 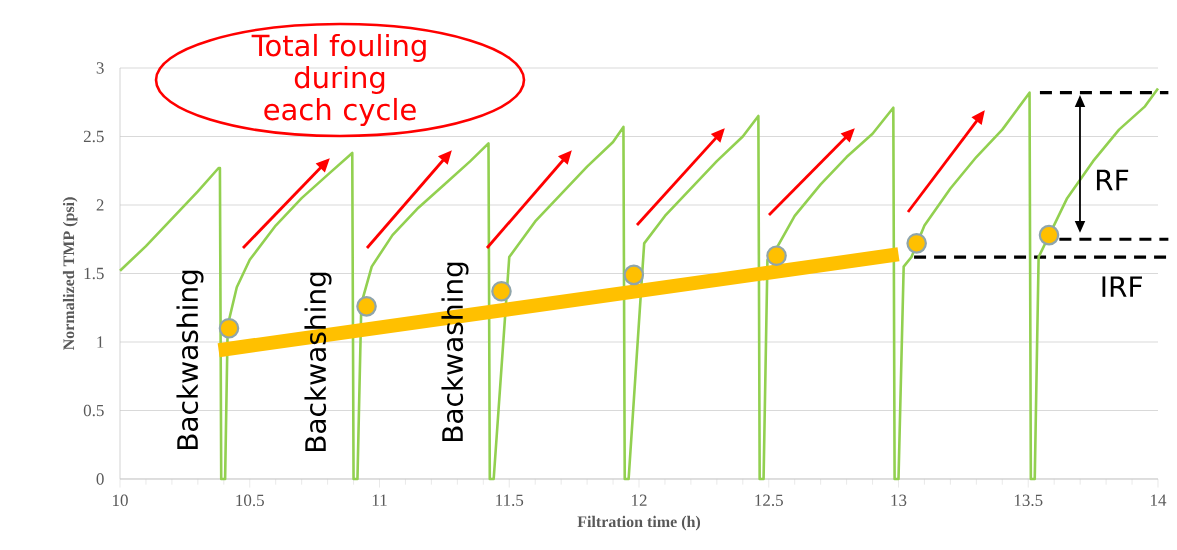 What do you see at coordinates (639, 500) in the screenshot?
I see `x-tick-label: 12` at bounding box center [639, 500].